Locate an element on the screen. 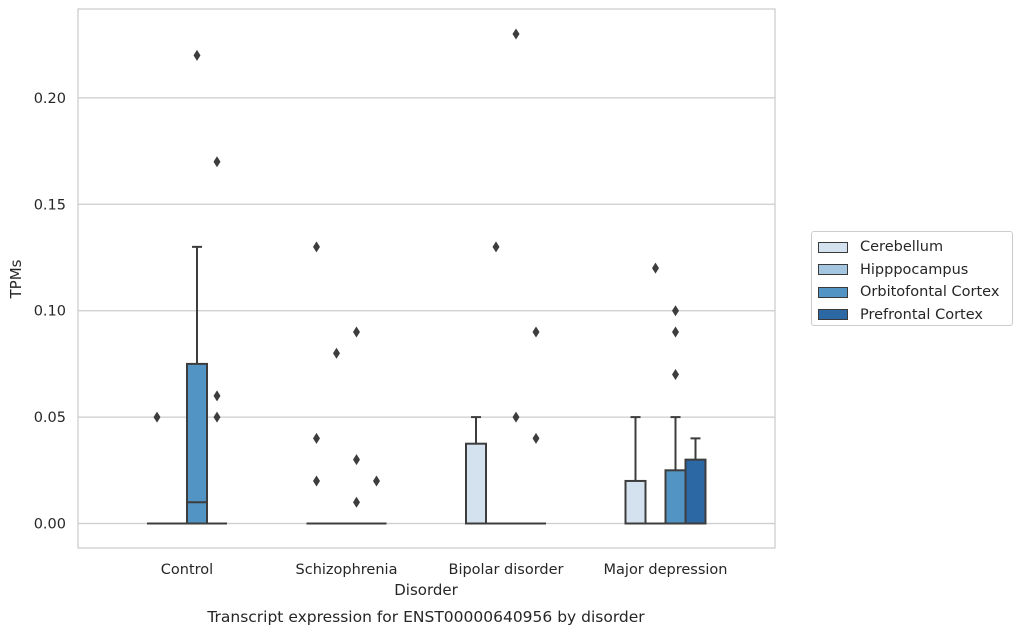 The height and width of the screenshot is (634, 1023). x-tick-label: Major depression is located at coordinates (666, 570).